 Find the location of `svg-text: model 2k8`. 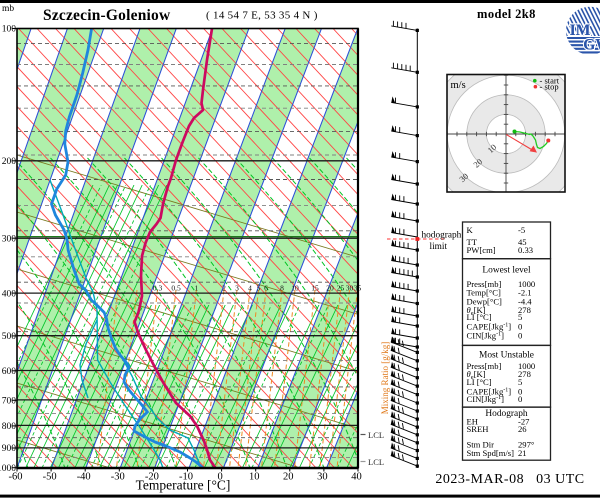

svg-text: model 2k8 is located at coordinates (506, 14).